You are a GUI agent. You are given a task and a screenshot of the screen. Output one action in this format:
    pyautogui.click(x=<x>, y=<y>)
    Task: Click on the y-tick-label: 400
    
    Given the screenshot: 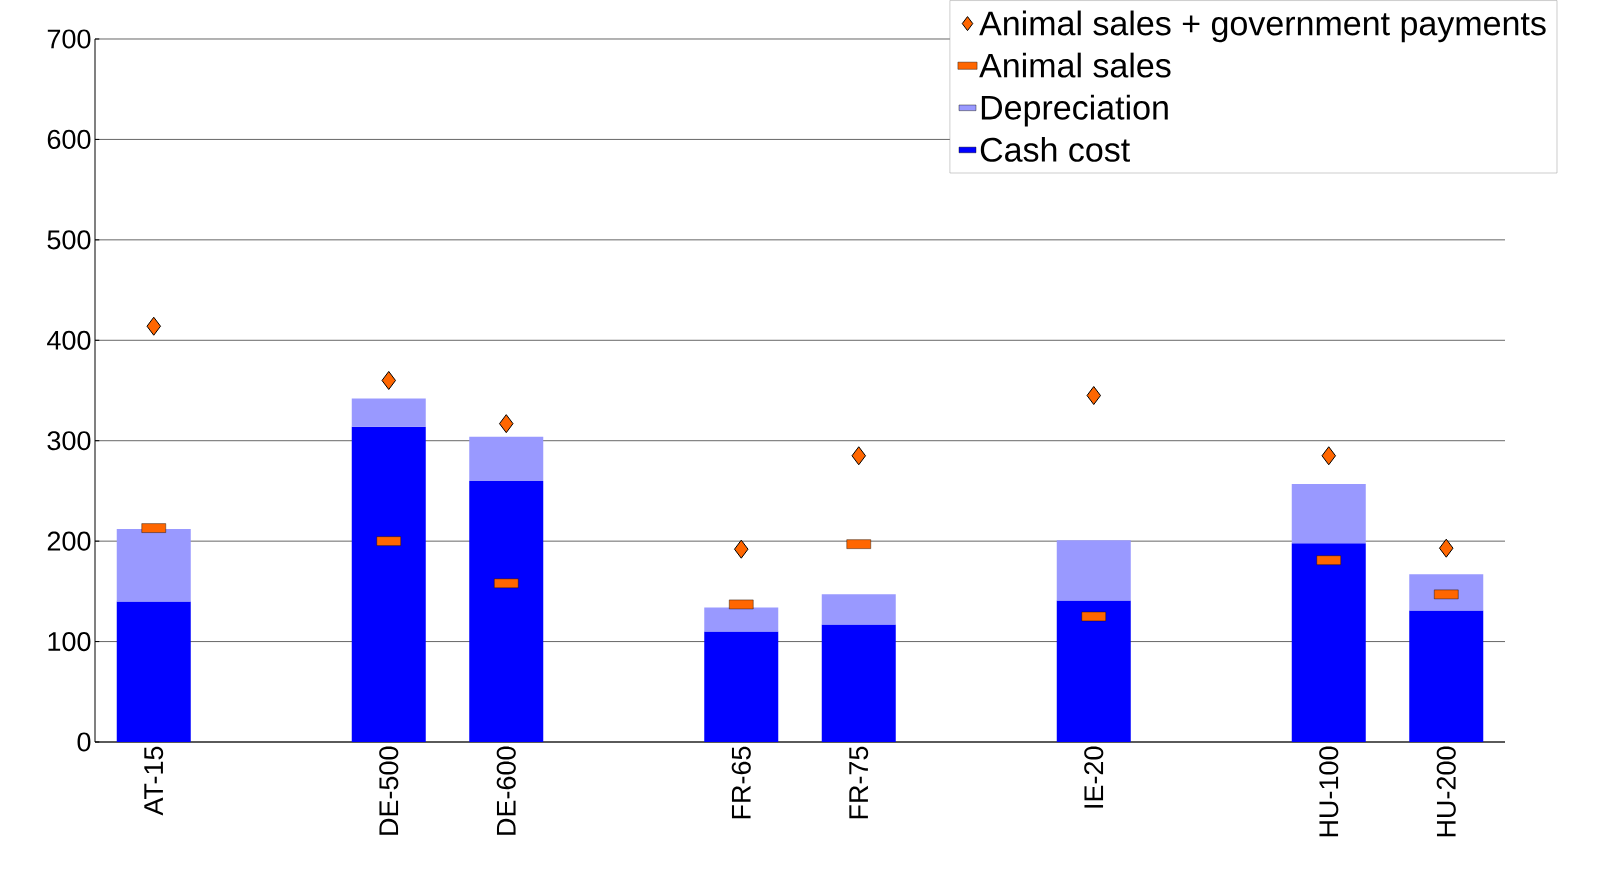 What is the action you would take?
    pyautogui.click(x=69, y=340)
    